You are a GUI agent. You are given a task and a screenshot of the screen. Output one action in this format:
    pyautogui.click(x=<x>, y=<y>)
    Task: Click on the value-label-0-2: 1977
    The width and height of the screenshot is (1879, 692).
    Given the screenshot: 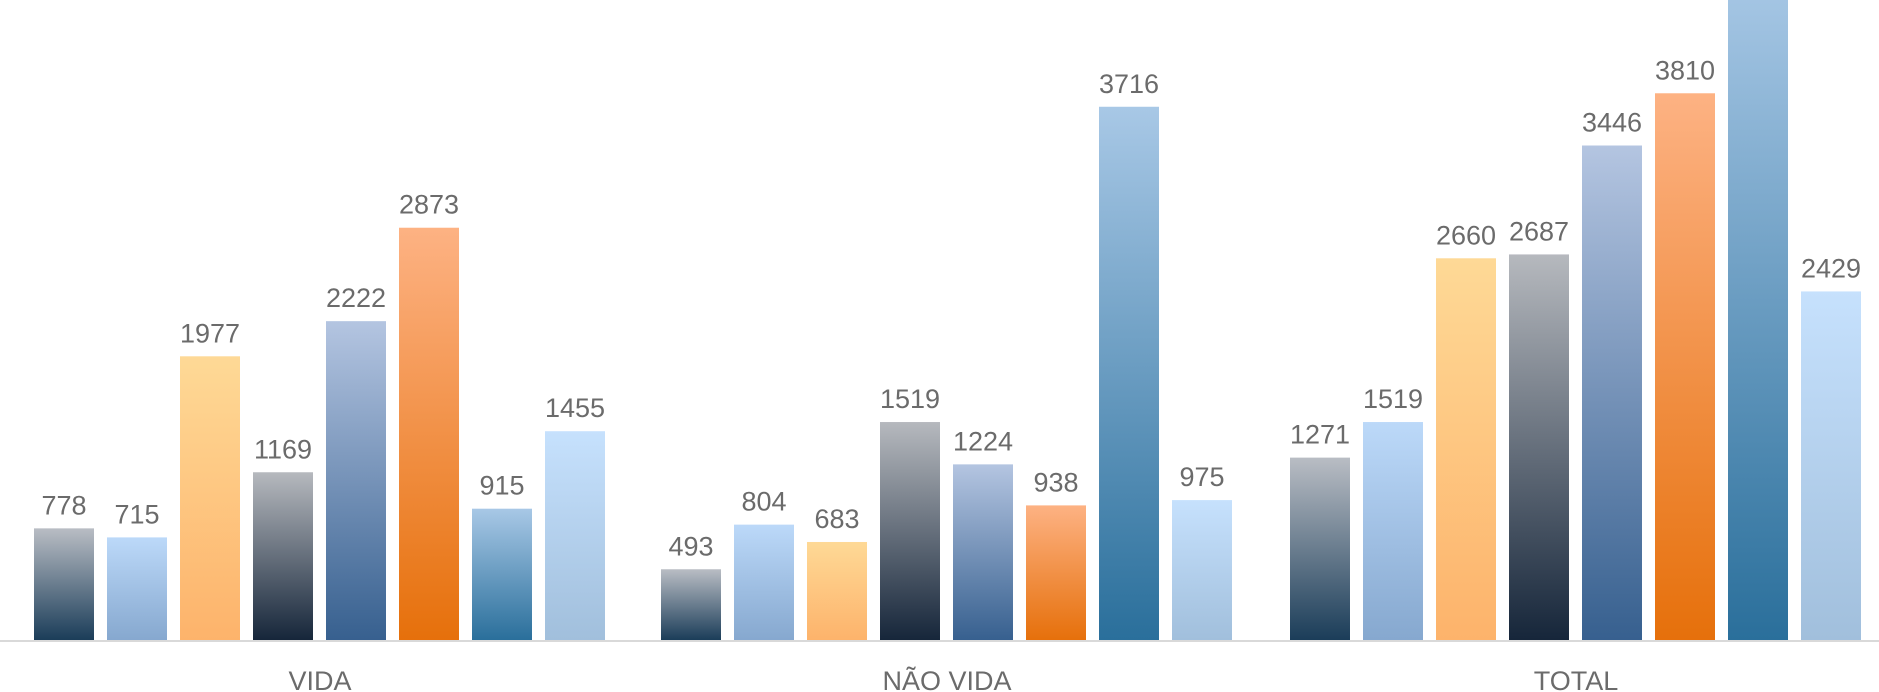 What is the action you would take?
    pyautogui.click(x=210, y=333)
    